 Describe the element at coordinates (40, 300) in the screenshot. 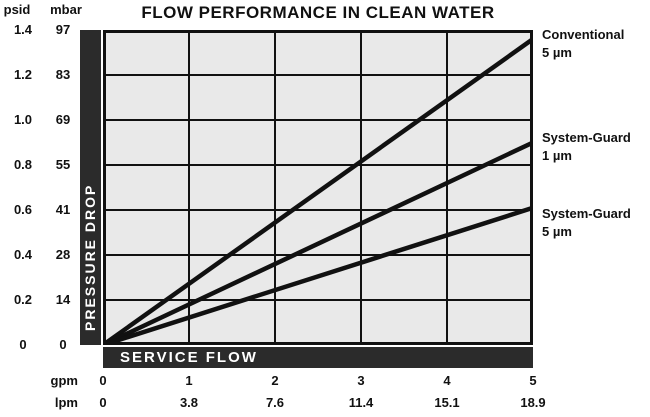

I see `y-tick-row: 0.2 14` at that location.